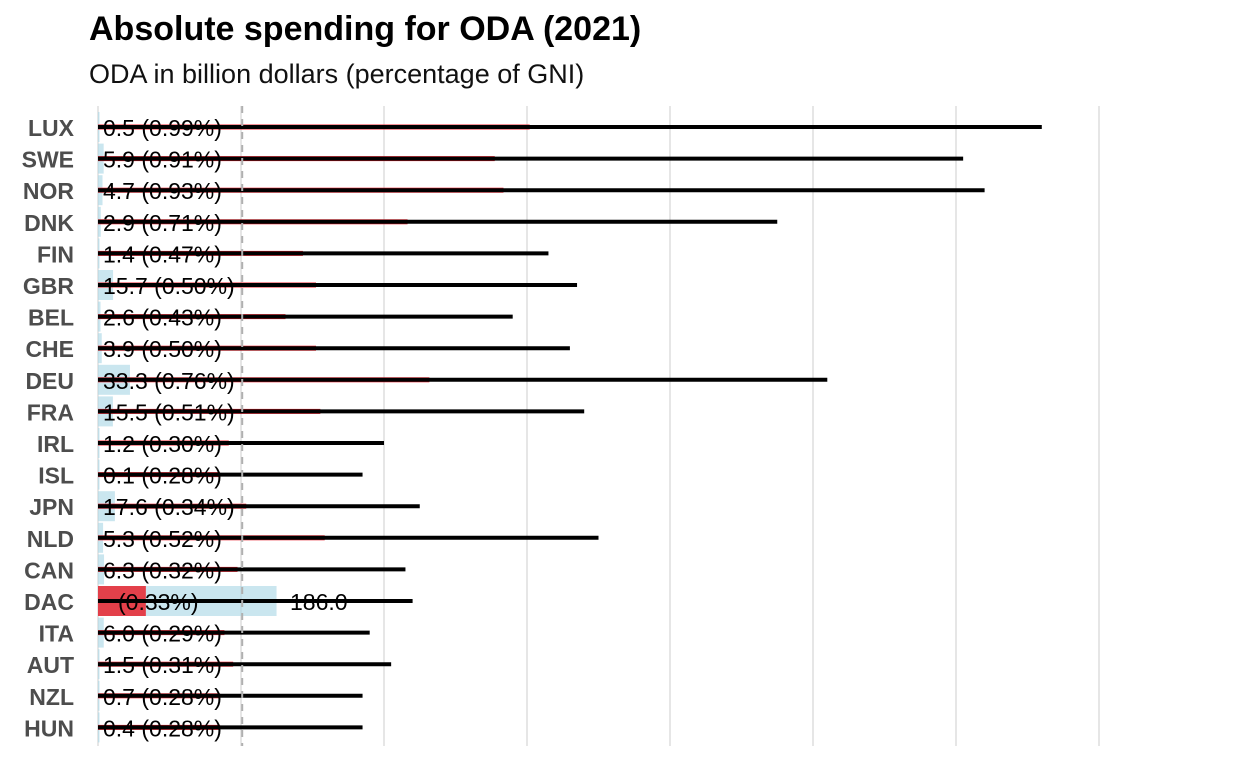 This screenshot has height=768, width=1248. Describe the element at coordinates (162, 665) in the screenshot. I see `value-label-aut: 1.5 (0.31%)` at that location.